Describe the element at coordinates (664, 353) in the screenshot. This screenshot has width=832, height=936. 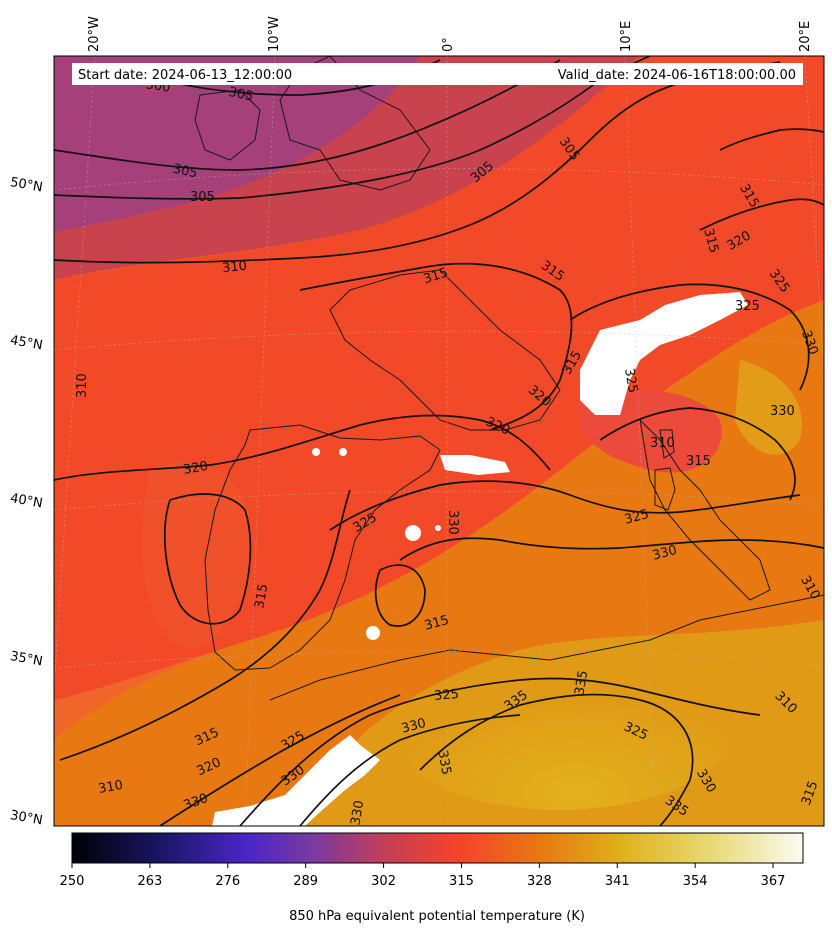
I see `alps-mask` at that location.